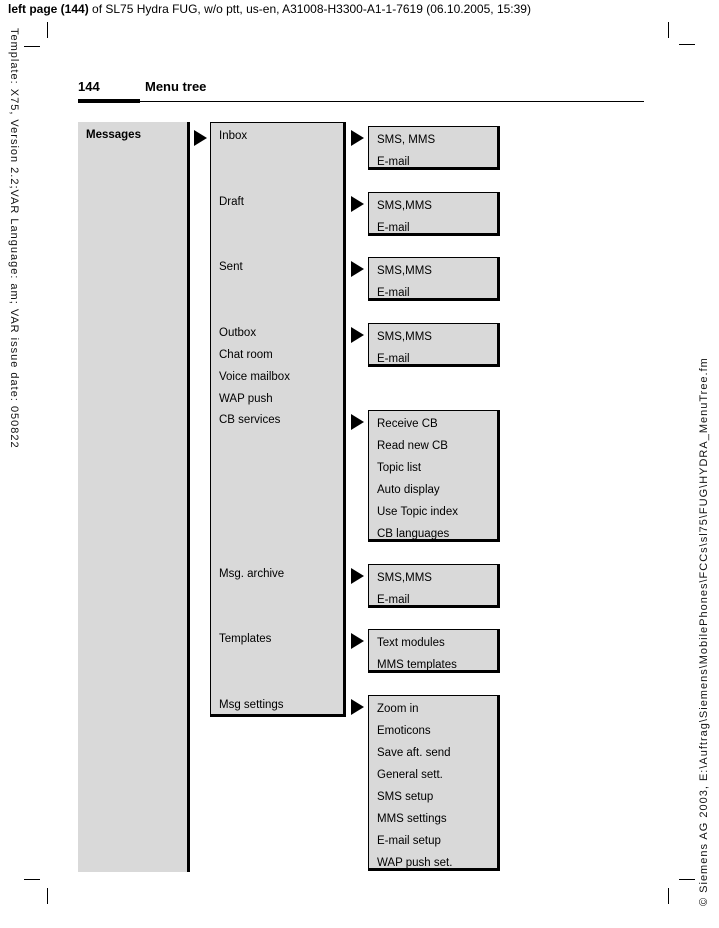 This screenshot has height=928, width=719. I want to click on submenu-box-msg-archive: SMS,MMS E-mail, so click(434, 586).